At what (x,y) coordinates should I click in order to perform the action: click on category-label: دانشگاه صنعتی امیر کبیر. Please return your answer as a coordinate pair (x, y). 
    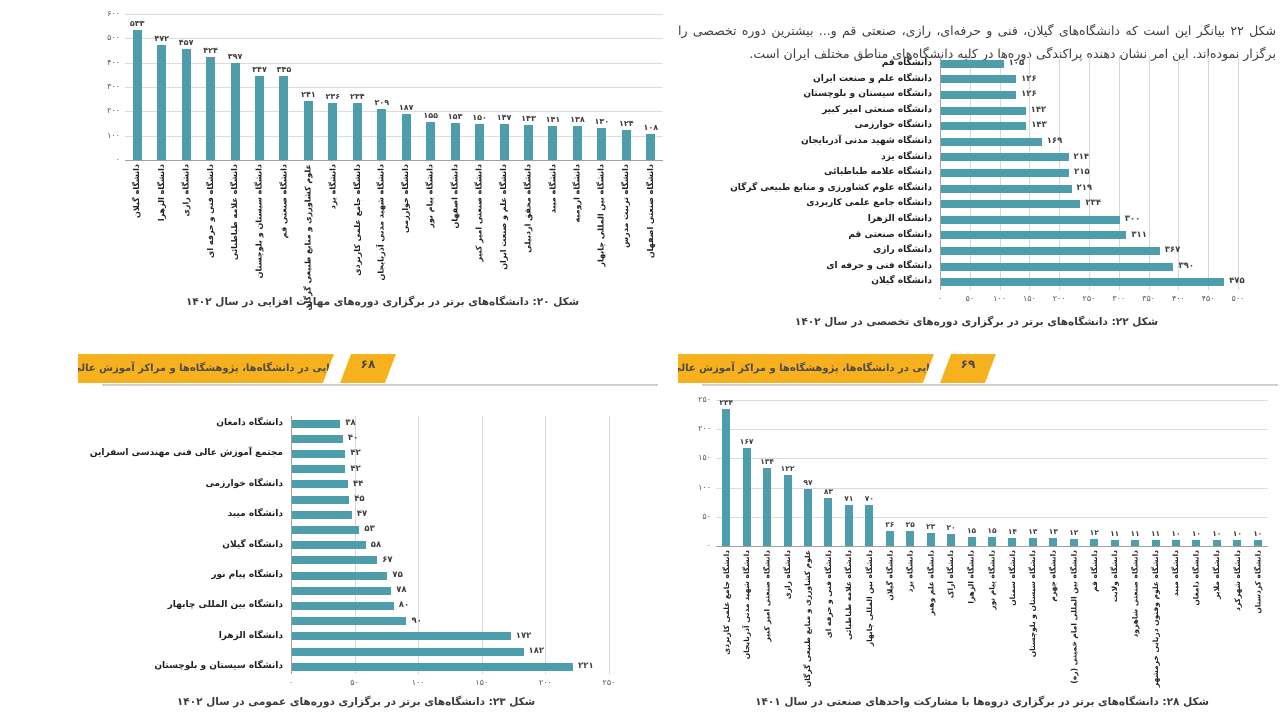
    Looking at the image, I should click on (479, 213).